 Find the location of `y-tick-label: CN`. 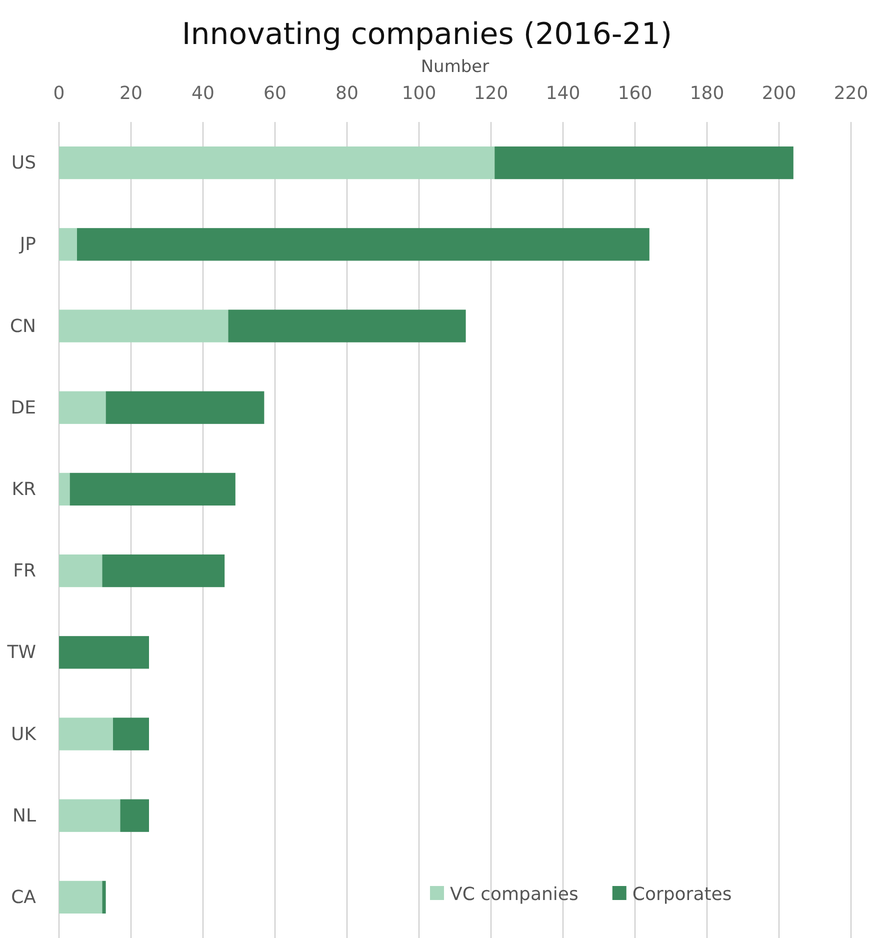

y-tick-label: CN is located at coordinates (23, 326).